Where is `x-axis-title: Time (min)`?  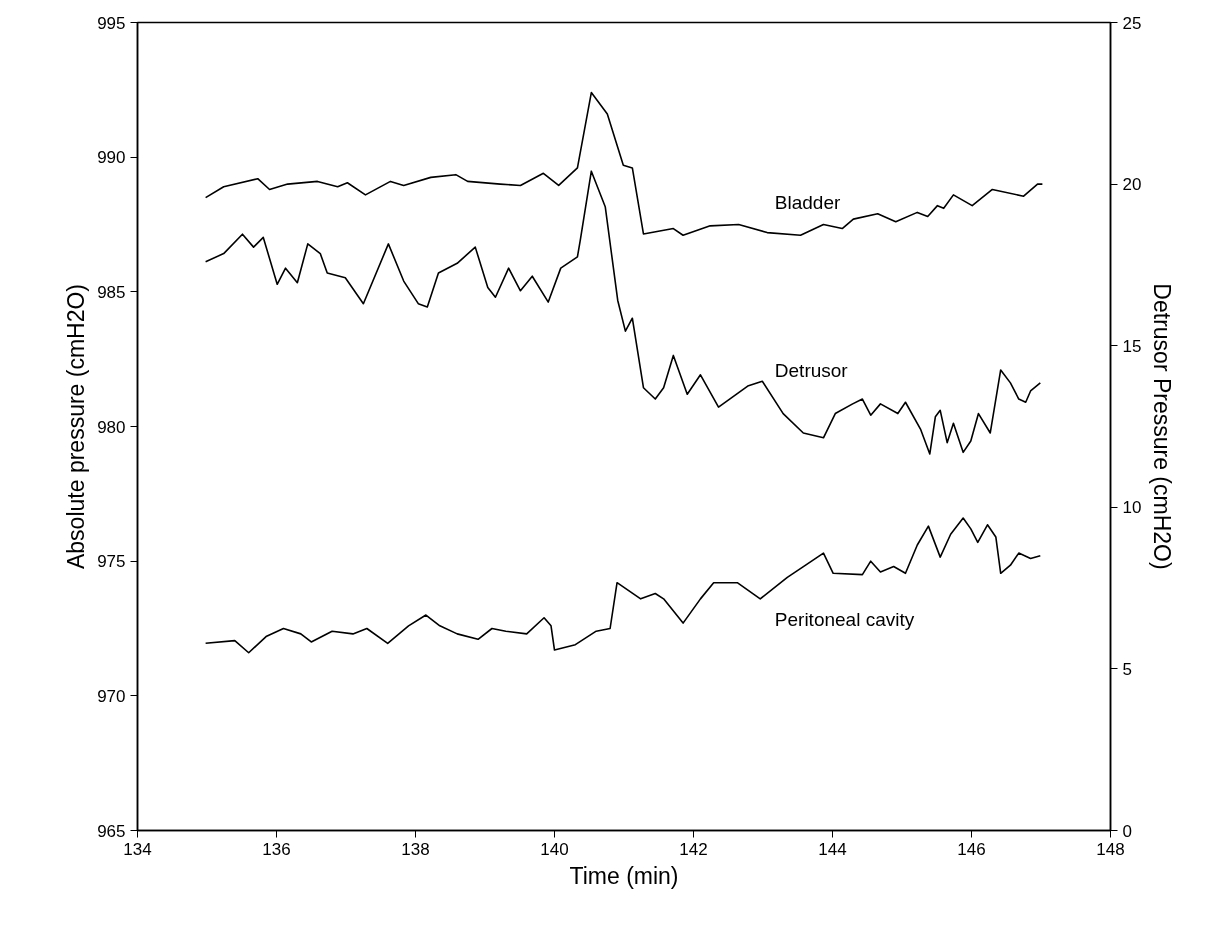
x-axis-title: Time (min) is located at coordinates (624, 875).